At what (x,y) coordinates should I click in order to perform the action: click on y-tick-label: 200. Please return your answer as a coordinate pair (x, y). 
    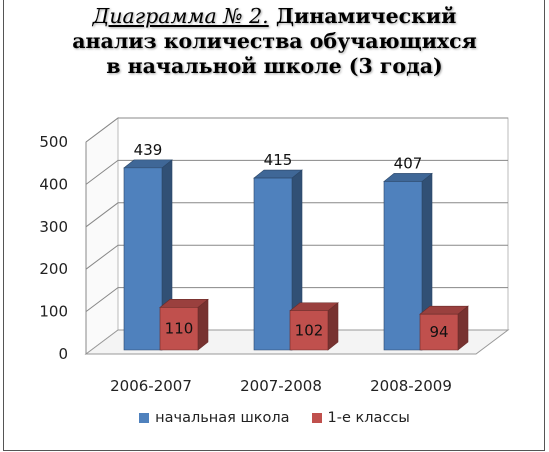
    Looking at the image, I should click on (53, 269).